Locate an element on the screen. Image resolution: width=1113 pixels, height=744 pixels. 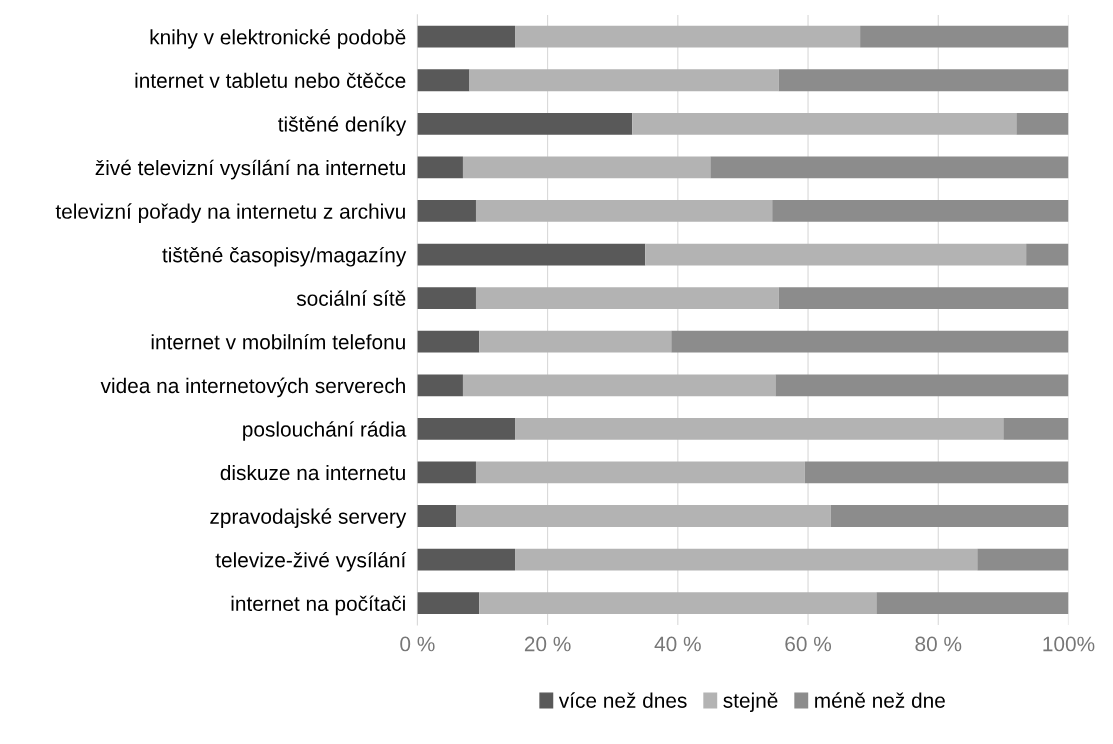
y-tick-label: videa na internetových serverech is located at coordinates (252, 387).